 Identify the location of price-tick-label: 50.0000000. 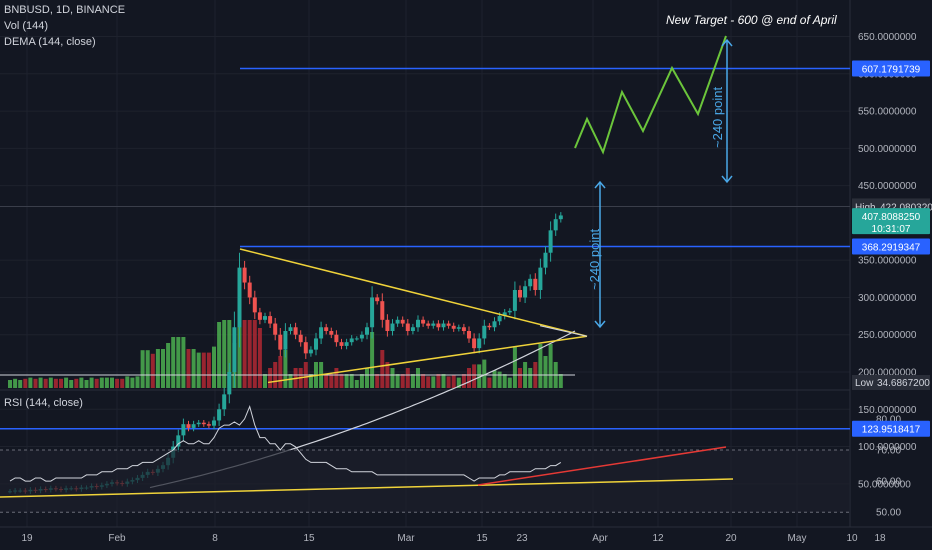
(884, 484).